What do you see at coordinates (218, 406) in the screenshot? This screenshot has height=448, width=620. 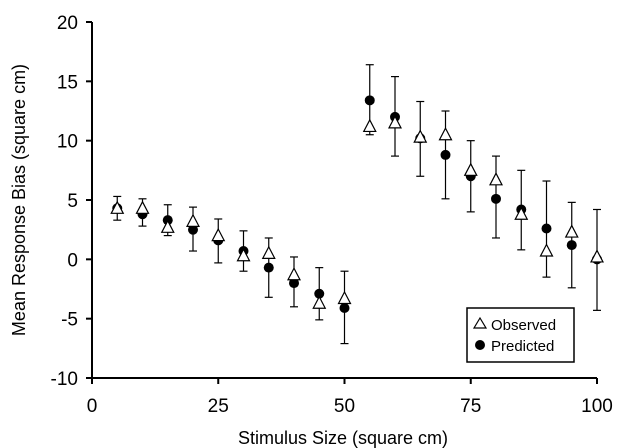 I see `x-tick-label: 25` at bounding box center [218, 406].